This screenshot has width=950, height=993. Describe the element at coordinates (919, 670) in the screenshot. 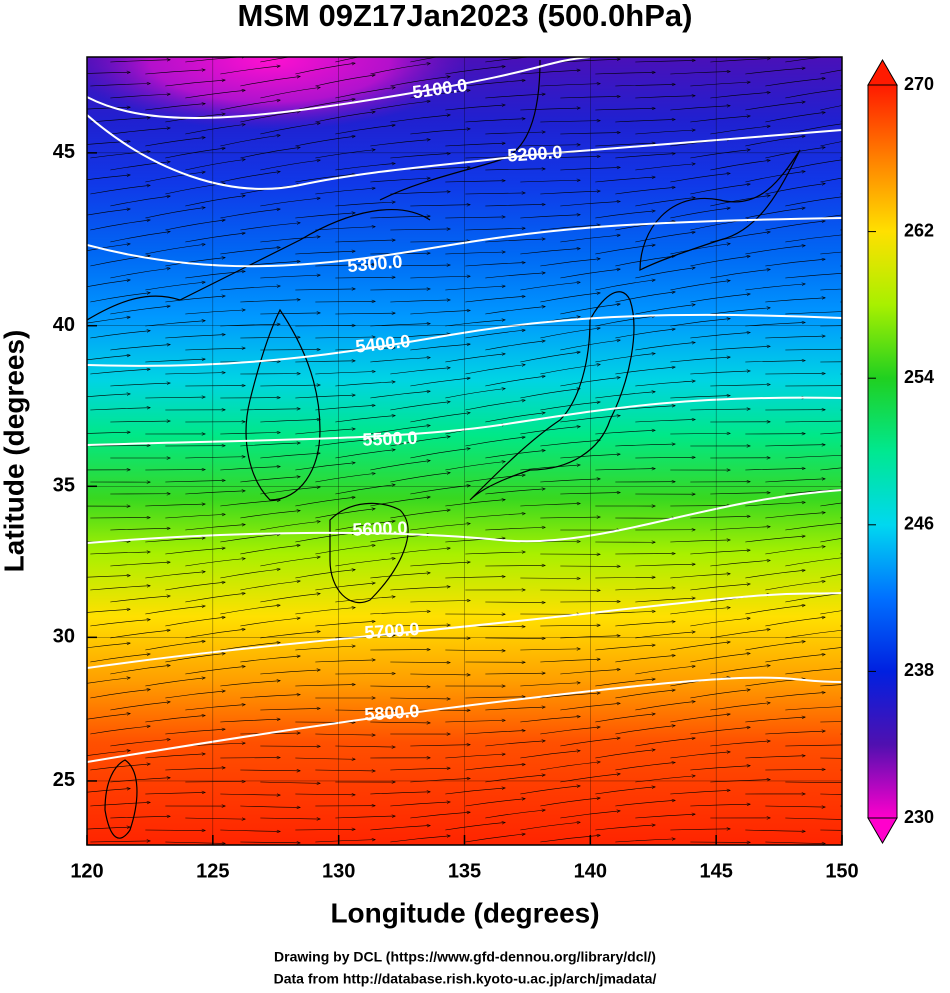

I see `colorbar-tick-label: 238` at that location.